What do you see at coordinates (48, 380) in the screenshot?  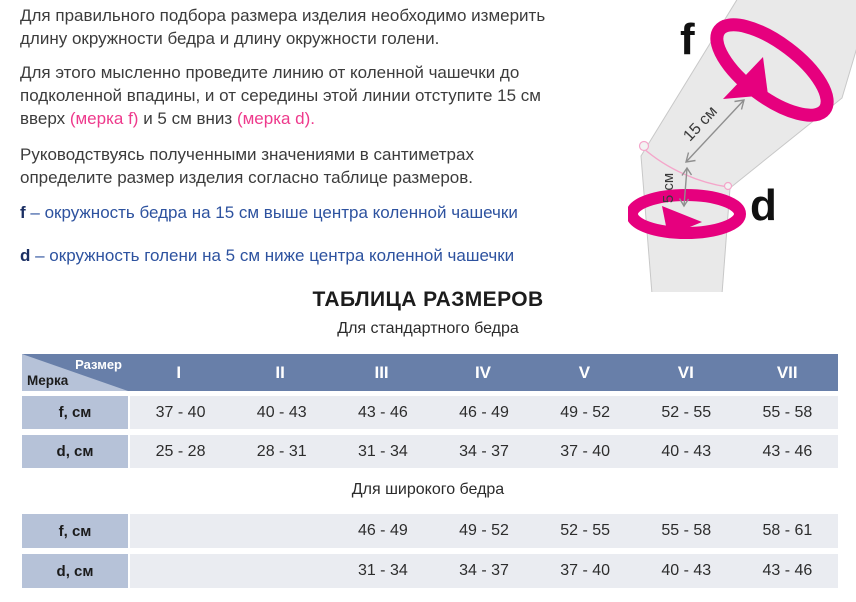 I see `corner-measure-label: Мерка` at bounding box center [48, 380].